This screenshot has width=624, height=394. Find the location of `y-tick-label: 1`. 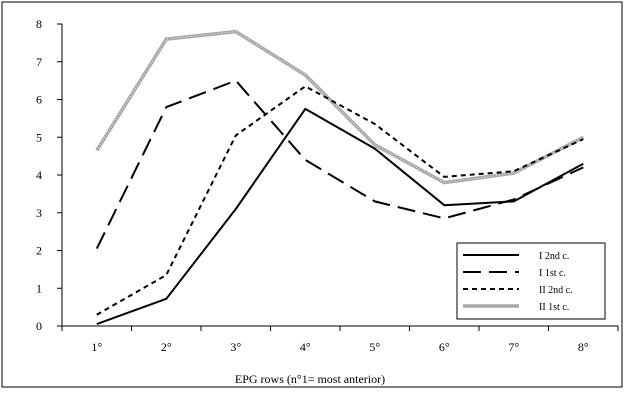

y-tick-label: 1 is located at coordinates (39, 288).